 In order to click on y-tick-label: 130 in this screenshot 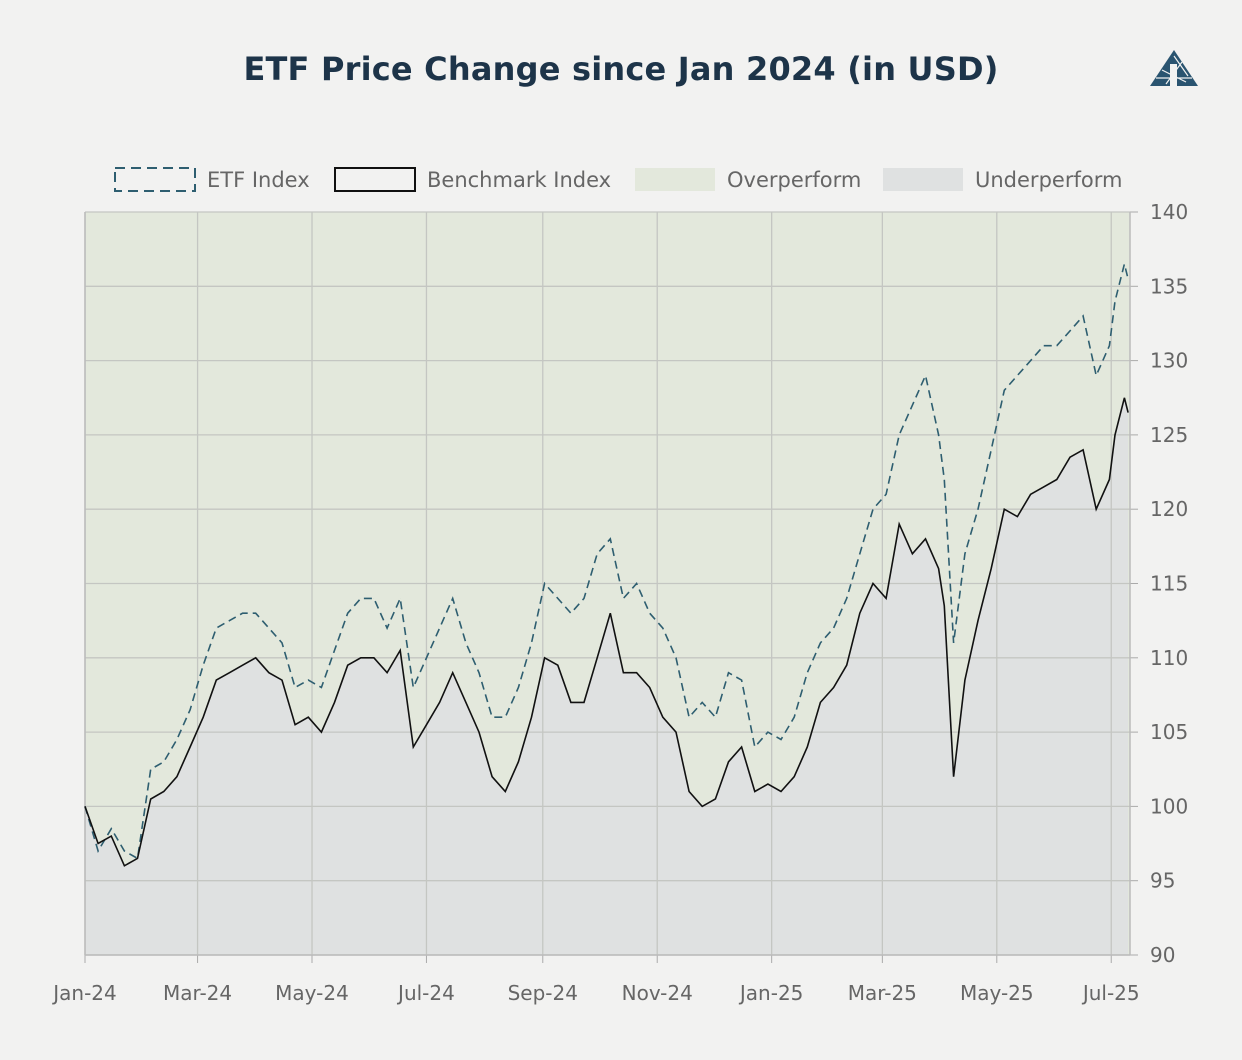, I will do `click(1169, 361)`.